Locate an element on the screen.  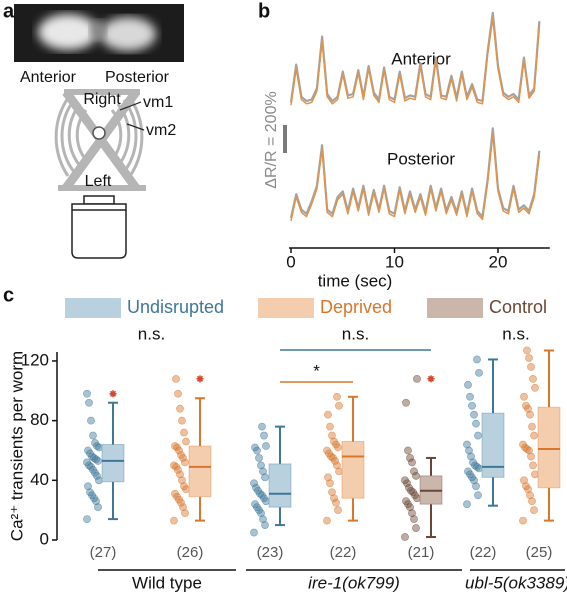
n-label: (22) is located at coordinates (483, 552).